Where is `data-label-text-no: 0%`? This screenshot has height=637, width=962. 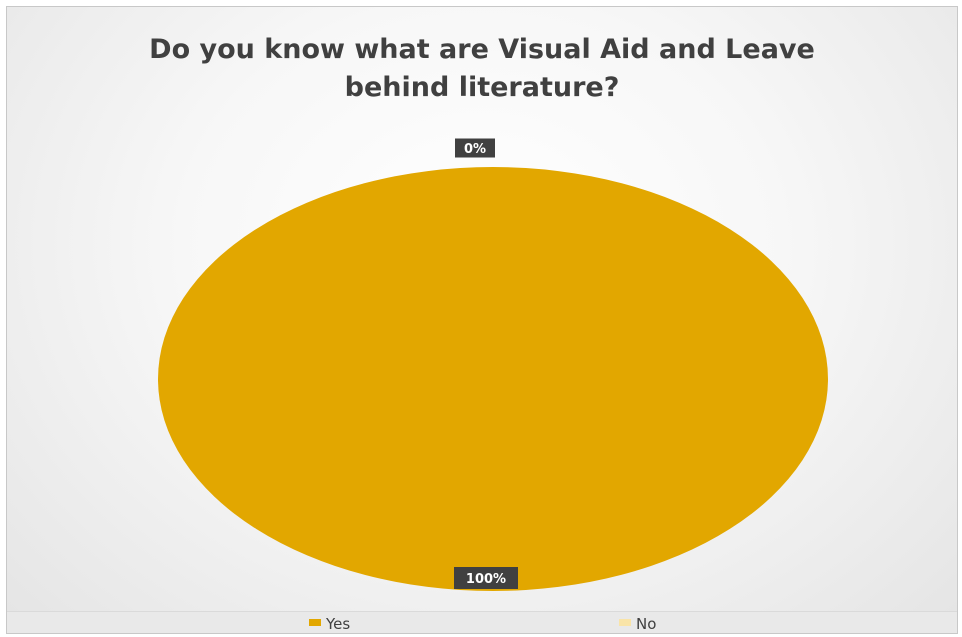
data-label-text-no: 0% is located at coordinates (475, 149).